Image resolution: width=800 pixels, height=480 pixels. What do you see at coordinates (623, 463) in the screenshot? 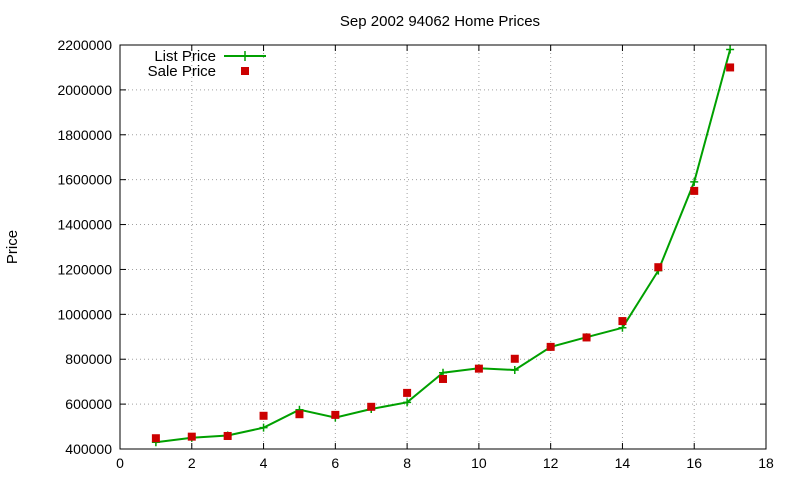
I see `x-tick-label: 14` at bounding box center [623, 463].